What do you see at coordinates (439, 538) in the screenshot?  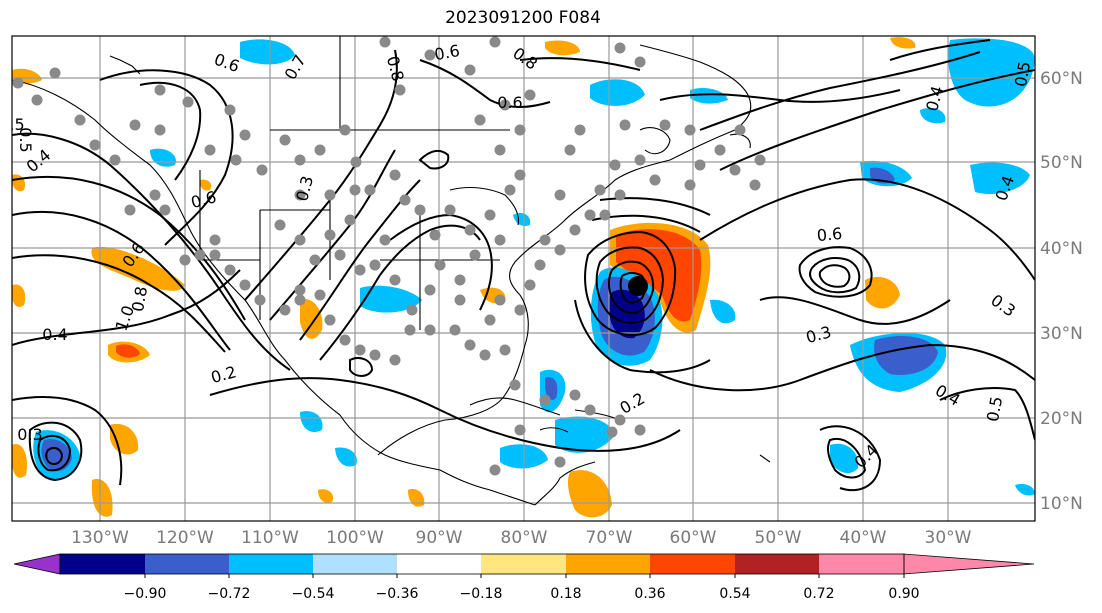 I see `lon-label: 90°W` at bounding box center [439, 538].